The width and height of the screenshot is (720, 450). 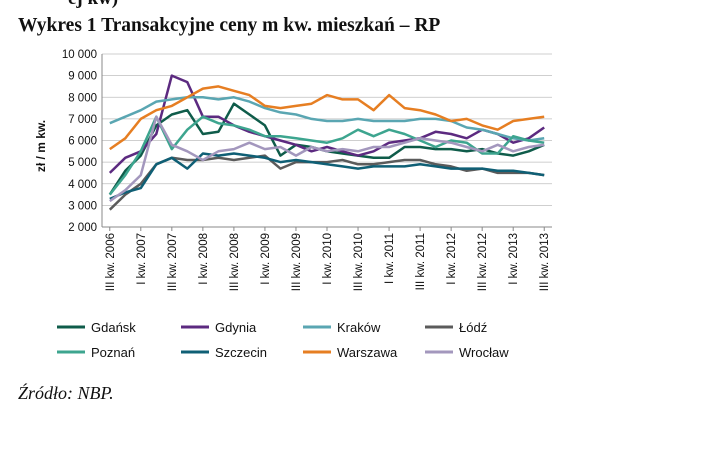 What do you see at coordinates (367, 352) in the screenshot?
I see `legend-label: Warszawa` at bounding box center [367, 352].